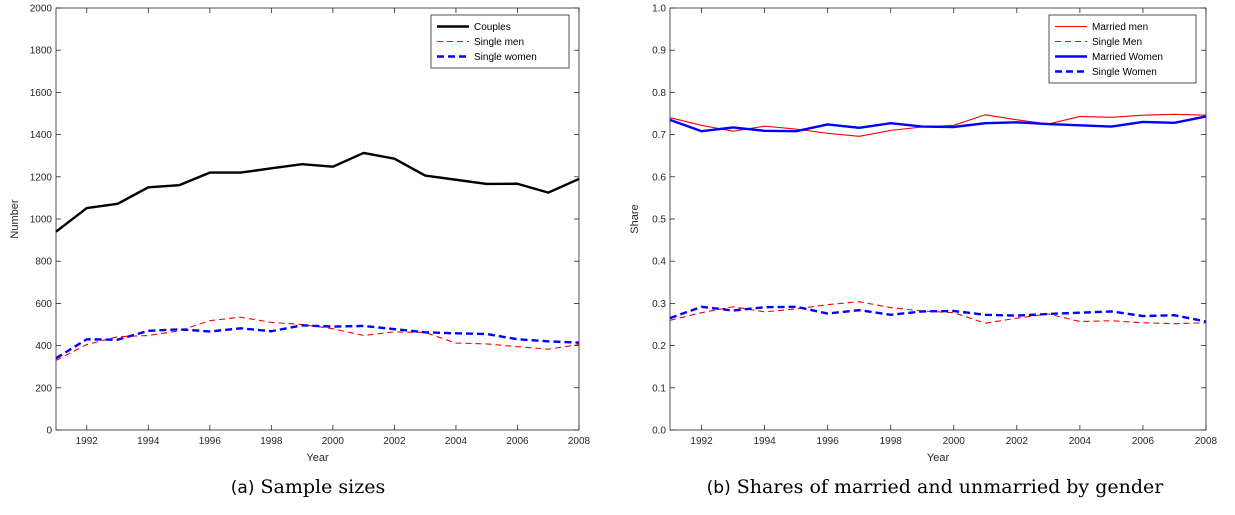 This screenshot has width=1235, height=515. What do you see at coordinates (41, 220) in the screenshot?
I see `y-tick-label: 1000` at bounding box center [41, 220].